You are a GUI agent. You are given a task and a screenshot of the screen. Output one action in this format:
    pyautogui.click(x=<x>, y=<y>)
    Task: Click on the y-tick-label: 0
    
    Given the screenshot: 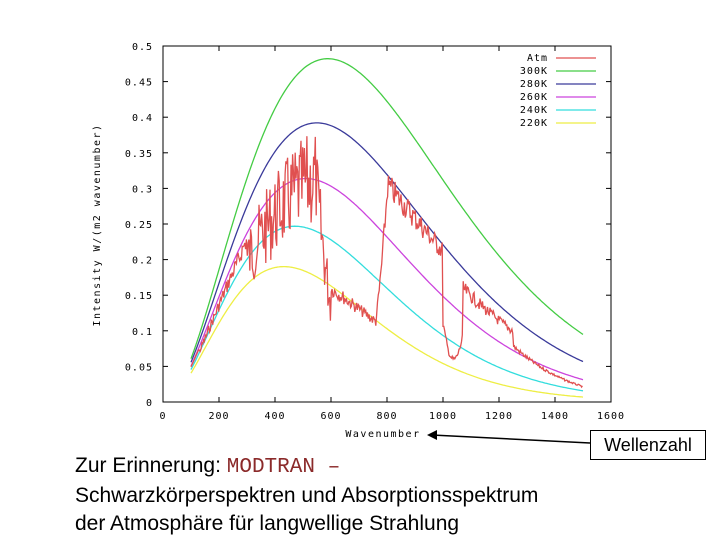 What is the action you would take?
    pyautogui.click(x=149, y=403)
    